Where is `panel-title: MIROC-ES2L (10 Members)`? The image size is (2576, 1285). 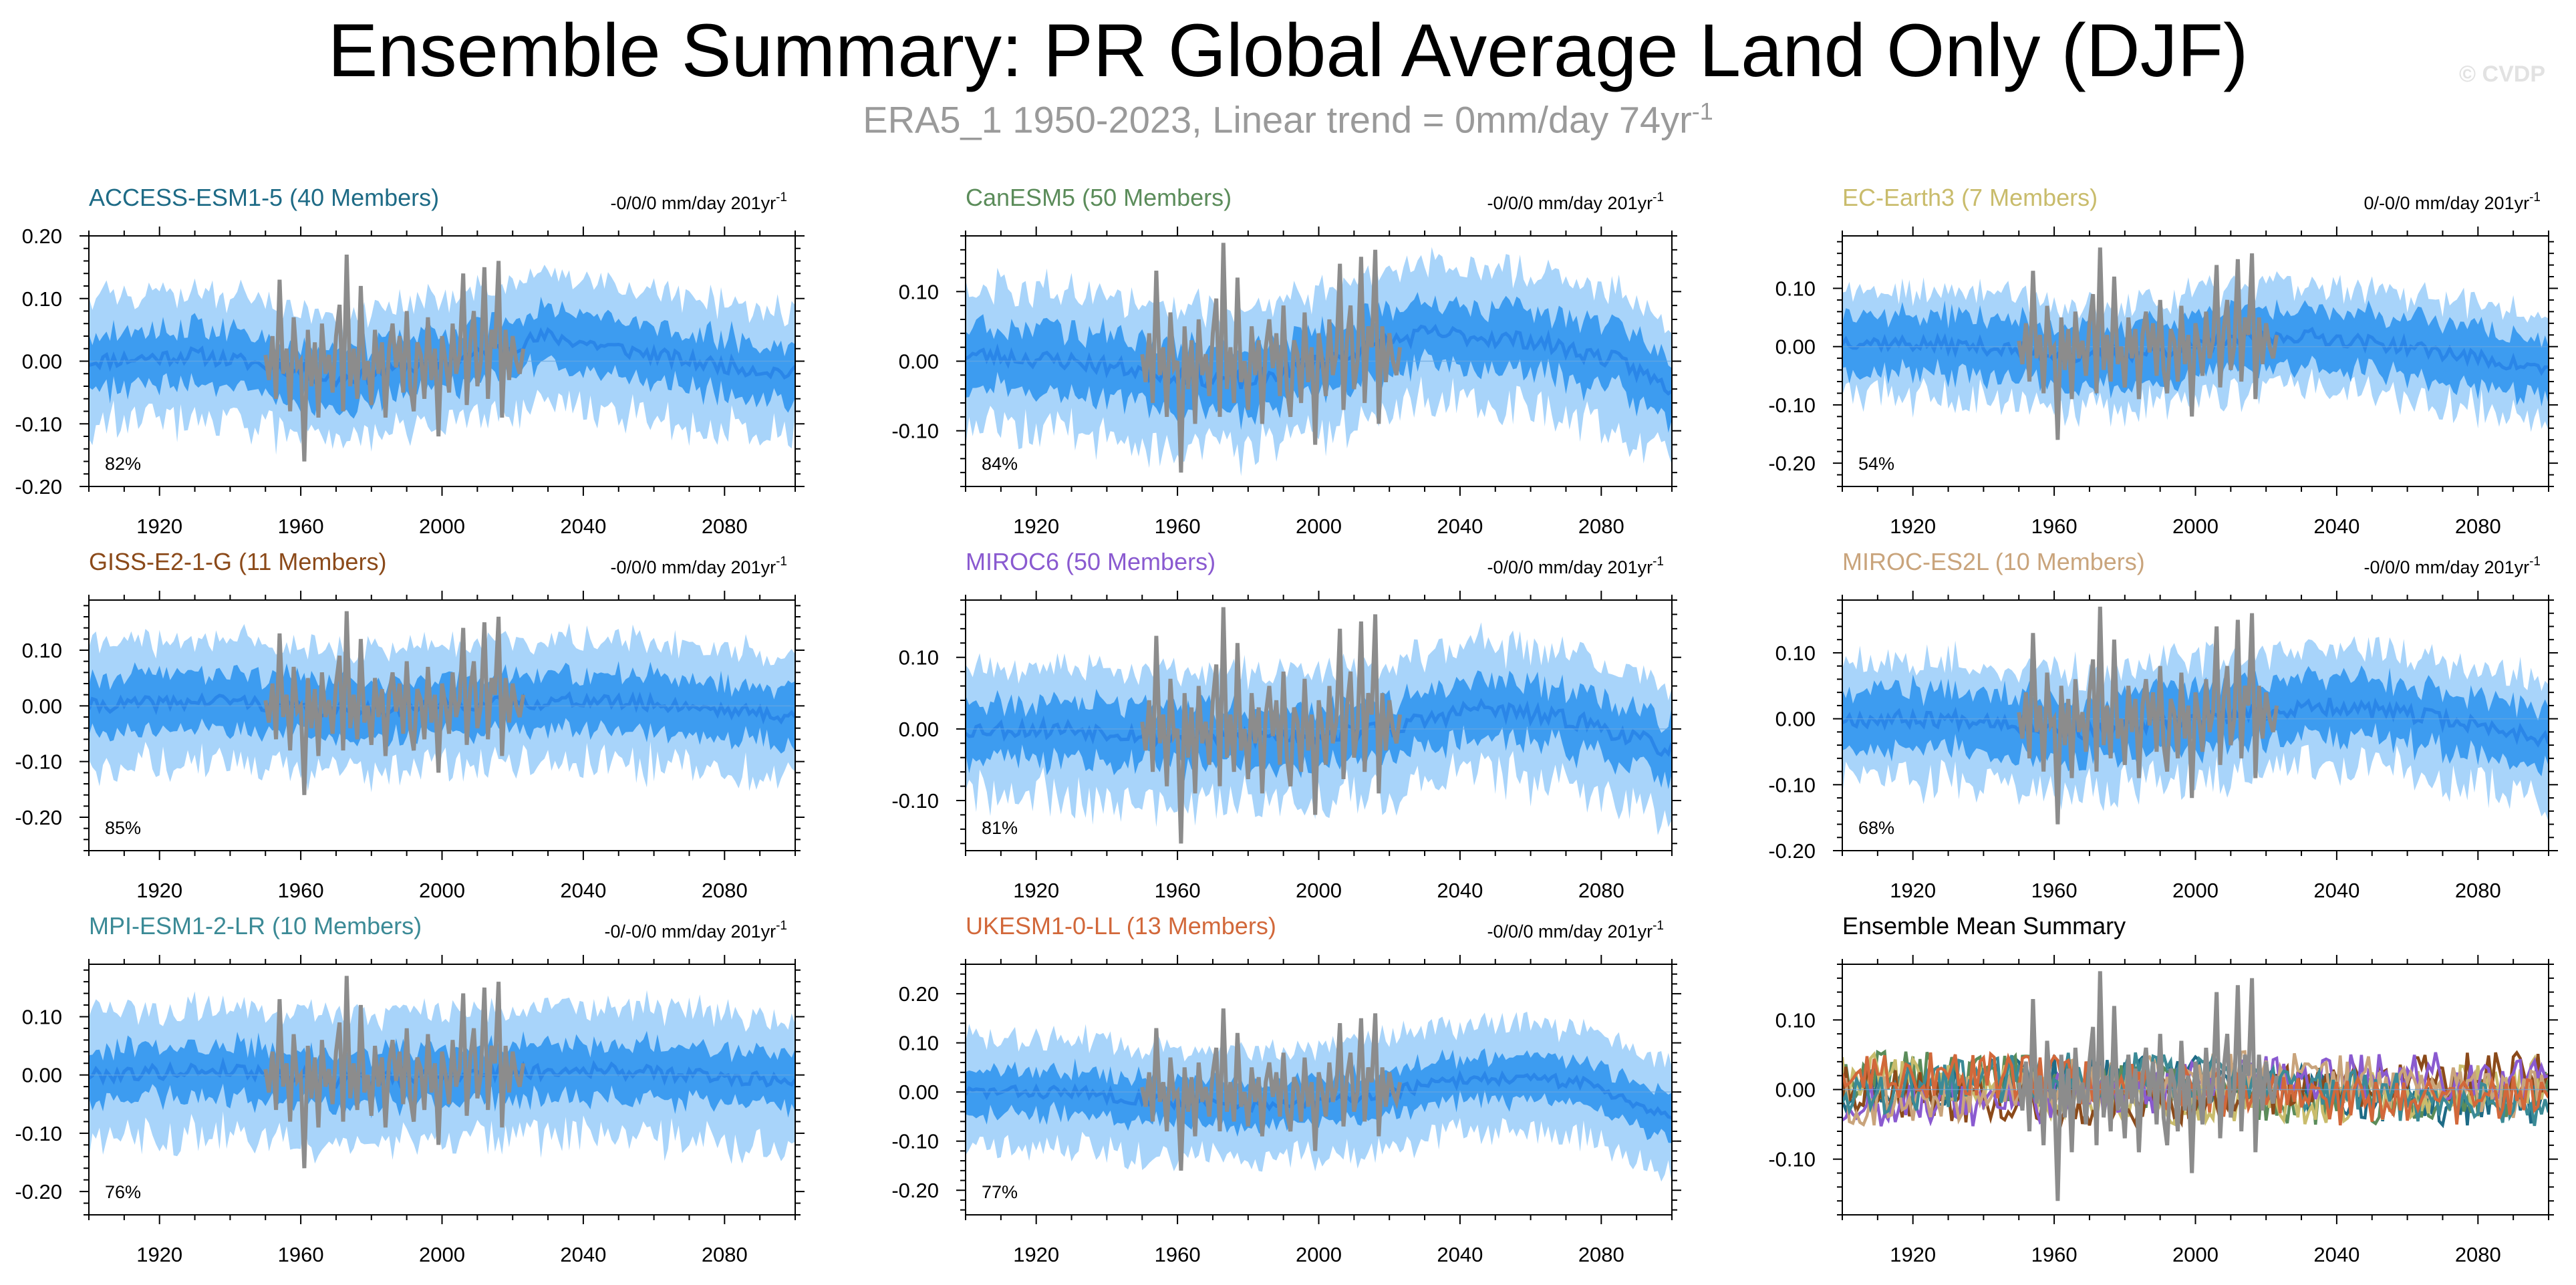
panel-title: MIROC-ES2L (10 Members) is located at coordinates (1993, 561).